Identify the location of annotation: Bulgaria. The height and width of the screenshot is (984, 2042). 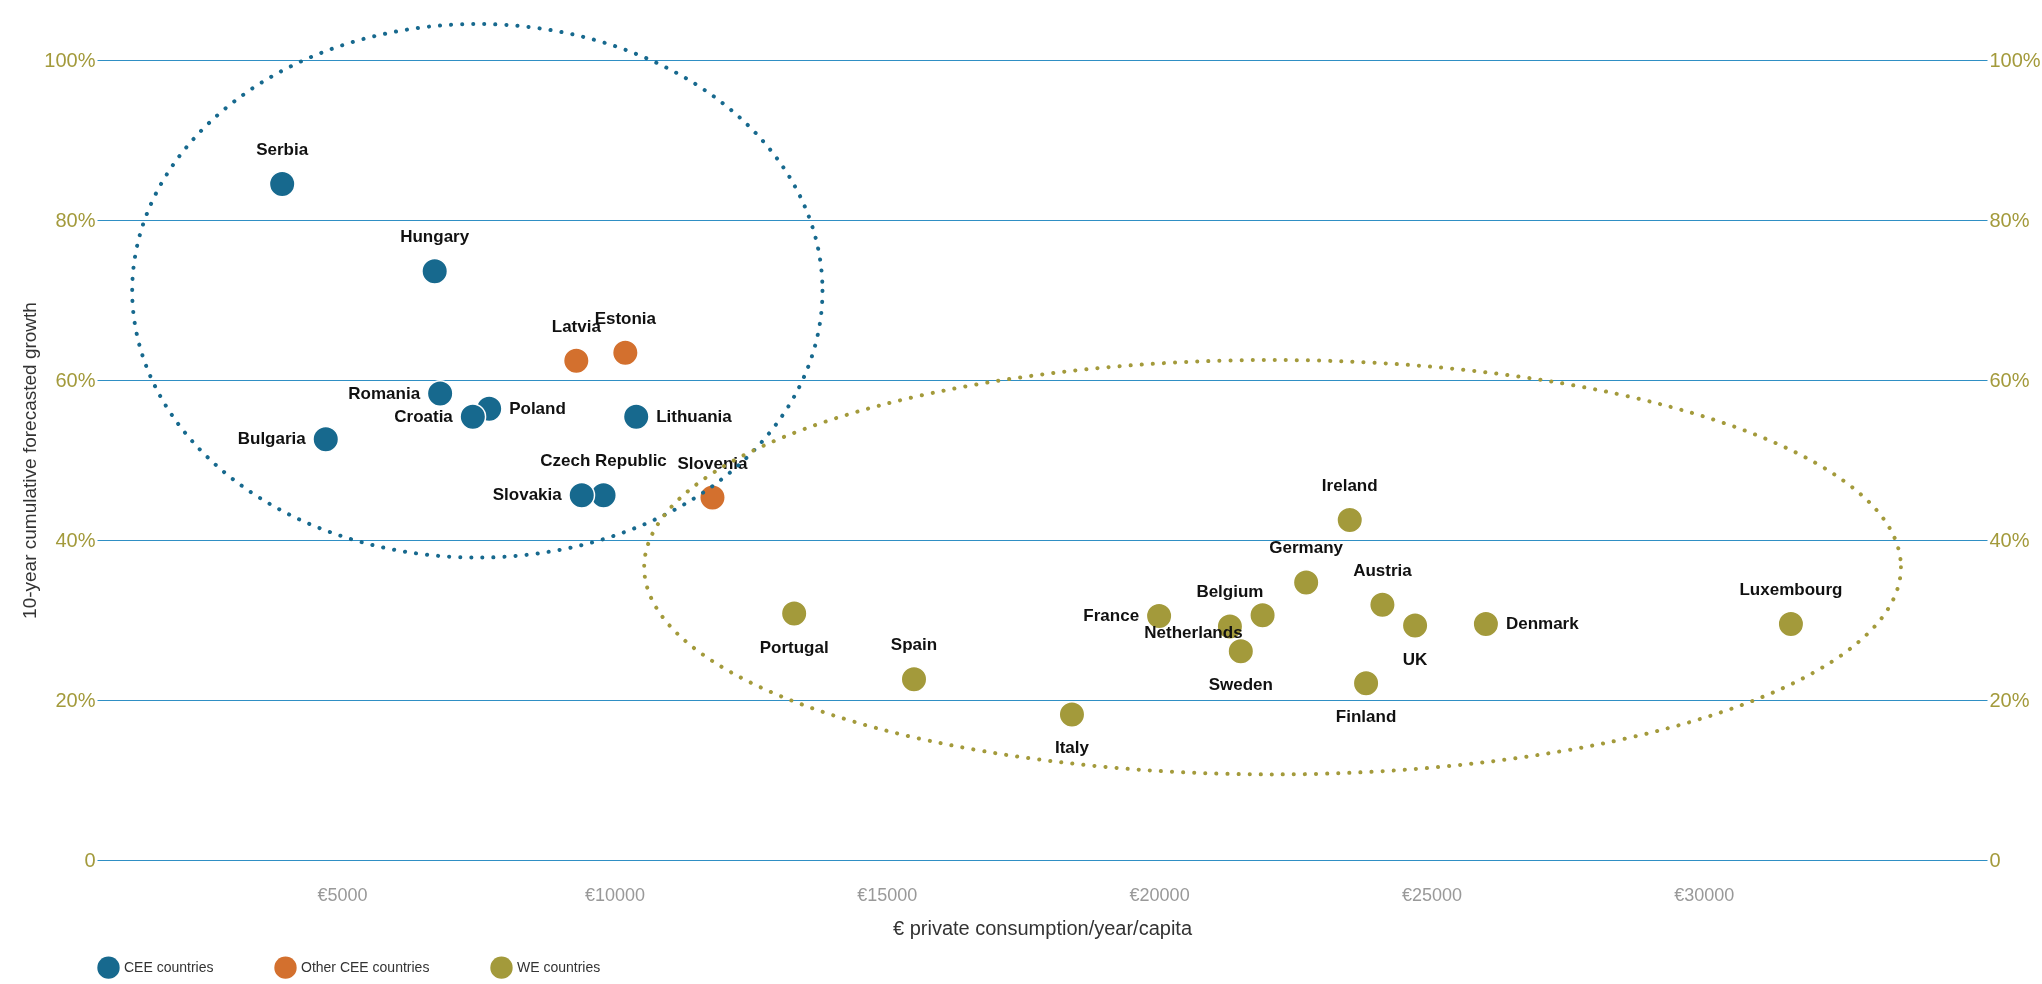
(272, 439).